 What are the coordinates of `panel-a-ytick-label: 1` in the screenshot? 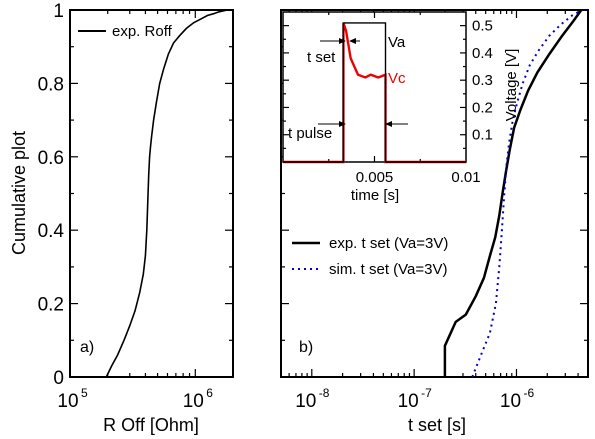 It's located at (58, 11).